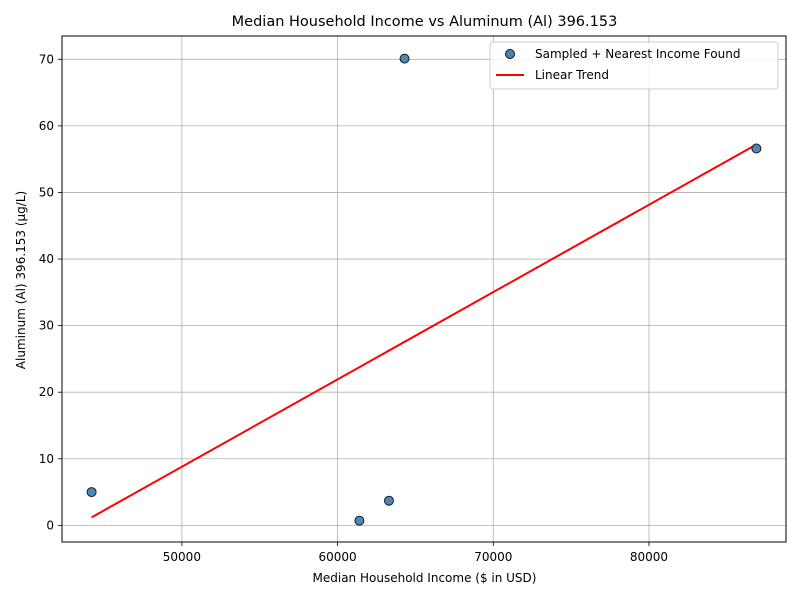 This screenshot has width=800, height=600. What do you see at coordinates (46, 126) in the screenshot?
I see `y-tick-label: 60` at bounding box center [46, 126].